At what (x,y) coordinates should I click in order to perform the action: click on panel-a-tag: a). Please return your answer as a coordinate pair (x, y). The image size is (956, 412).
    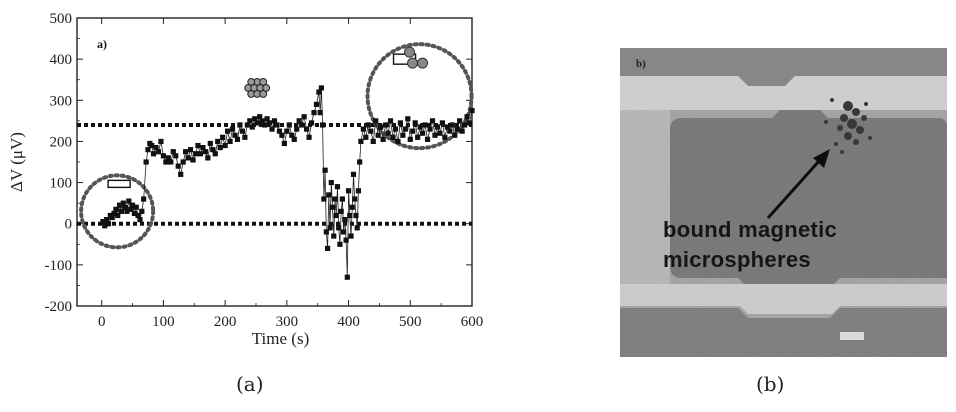
    Looking at the image, I should click on (102, 44).